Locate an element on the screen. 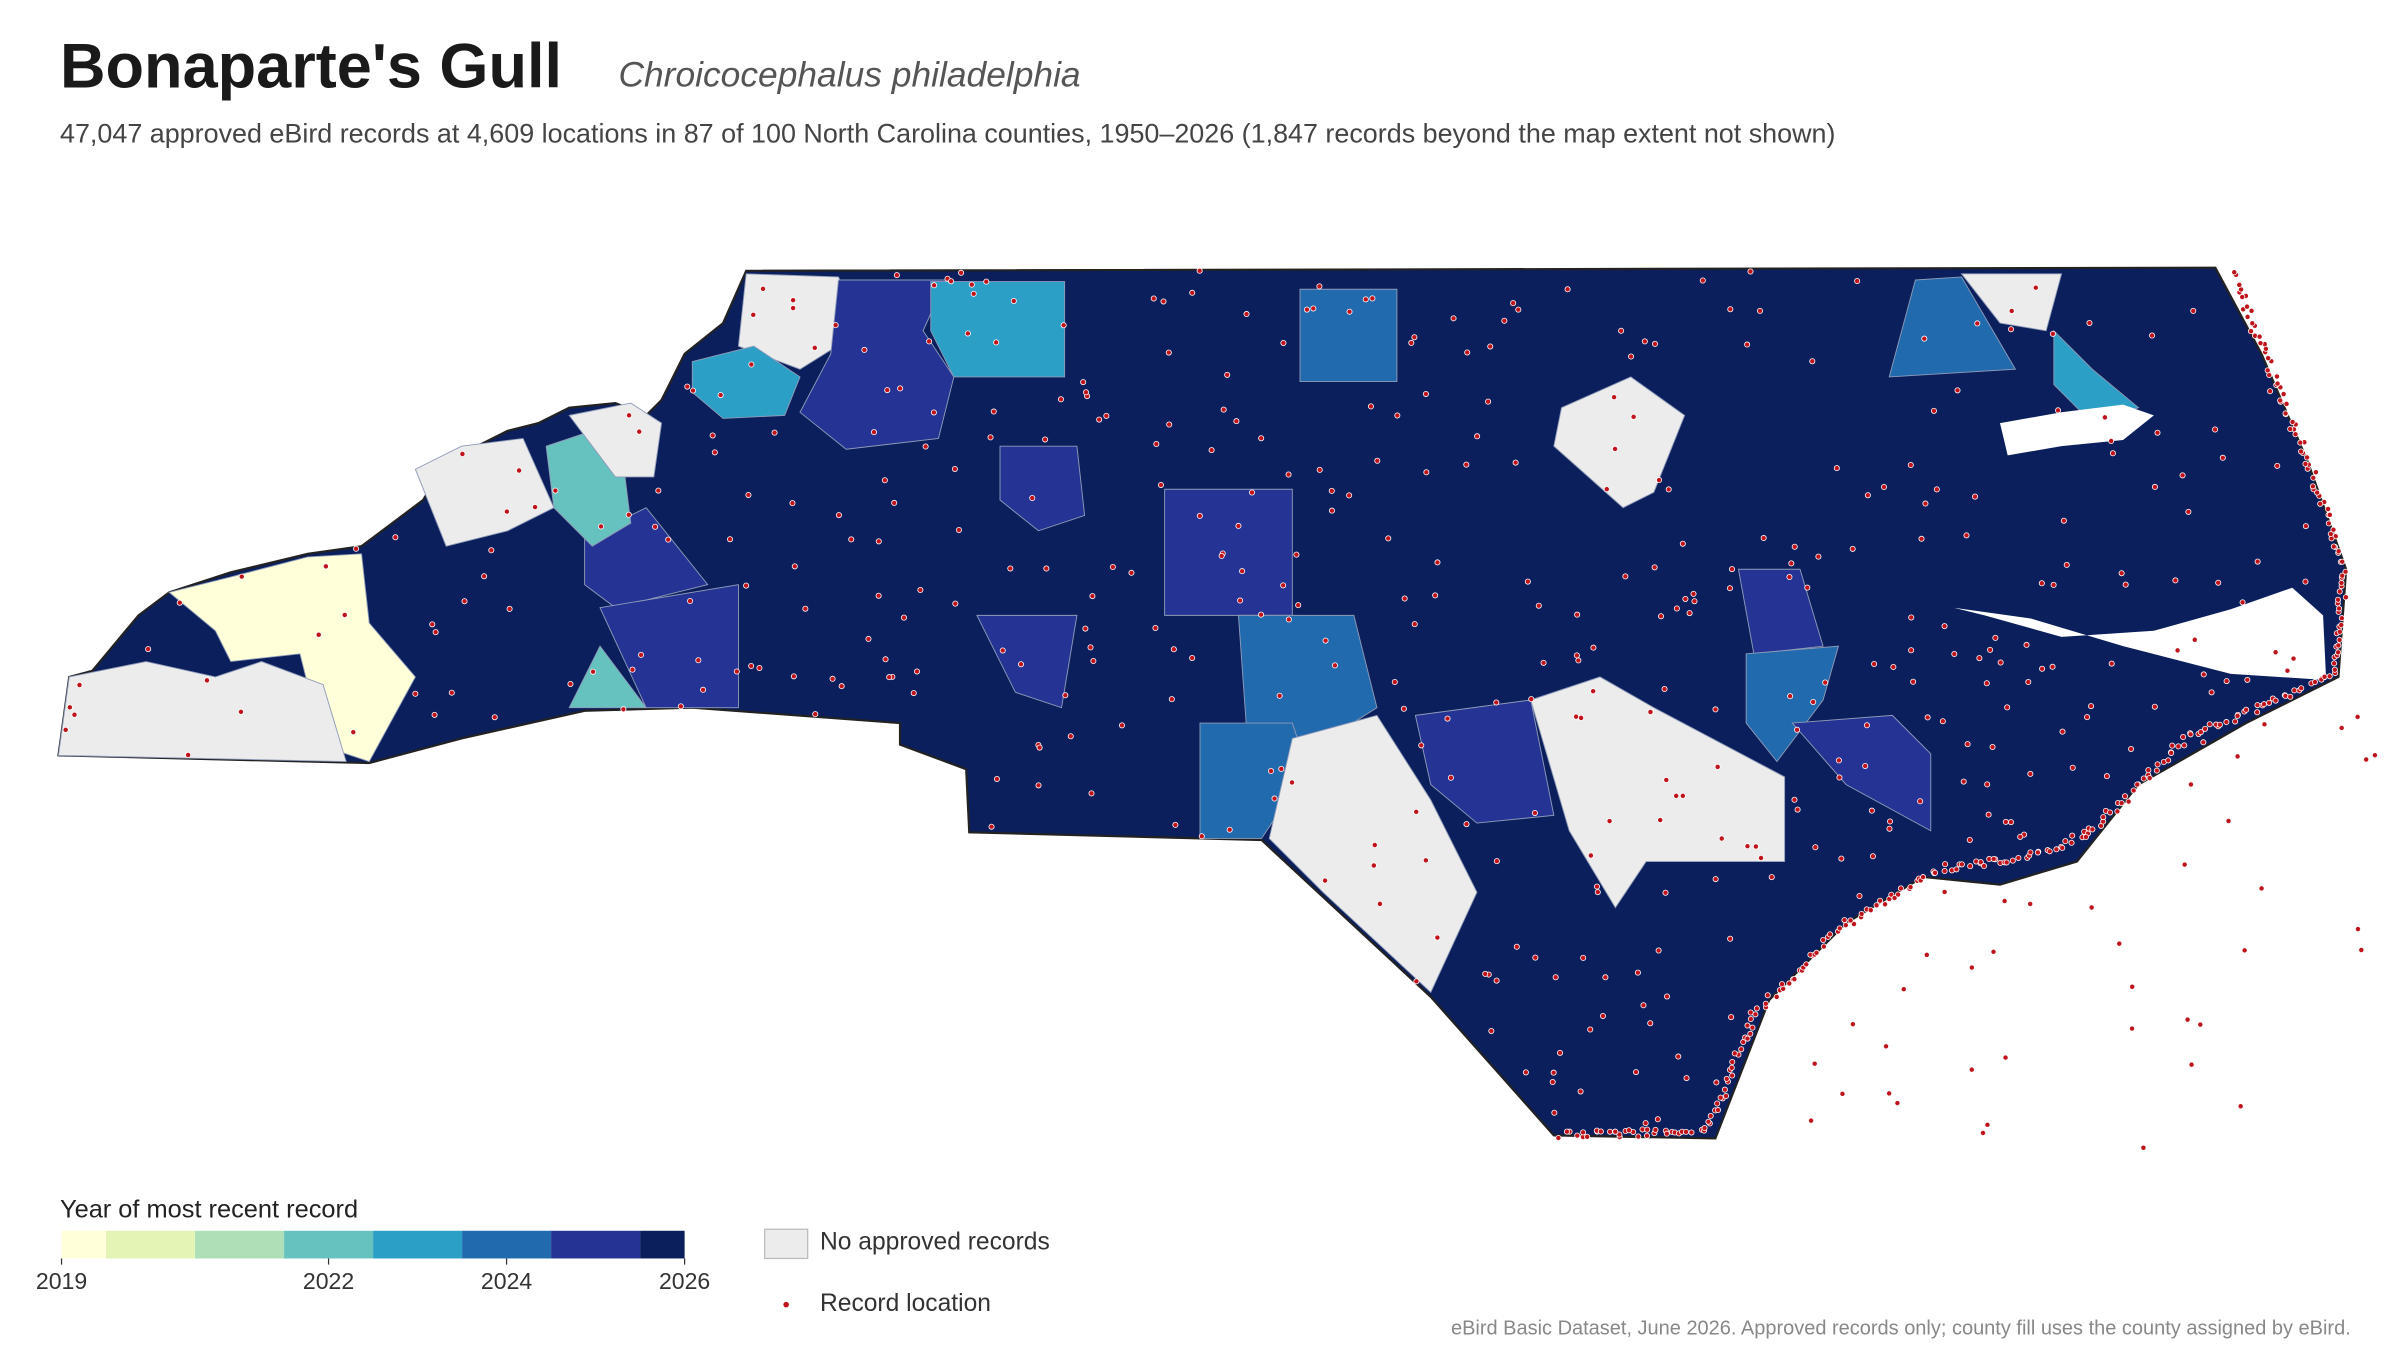  tick-label: 2022 is located at coordinates (328, 1281).